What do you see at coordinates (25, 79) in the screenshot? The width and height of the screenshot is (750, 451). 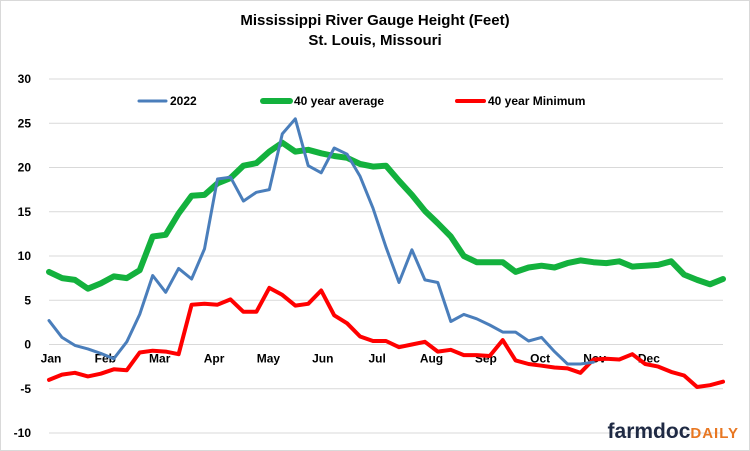 I see `y-tick-label: 30` at bounding box center [25, 79].